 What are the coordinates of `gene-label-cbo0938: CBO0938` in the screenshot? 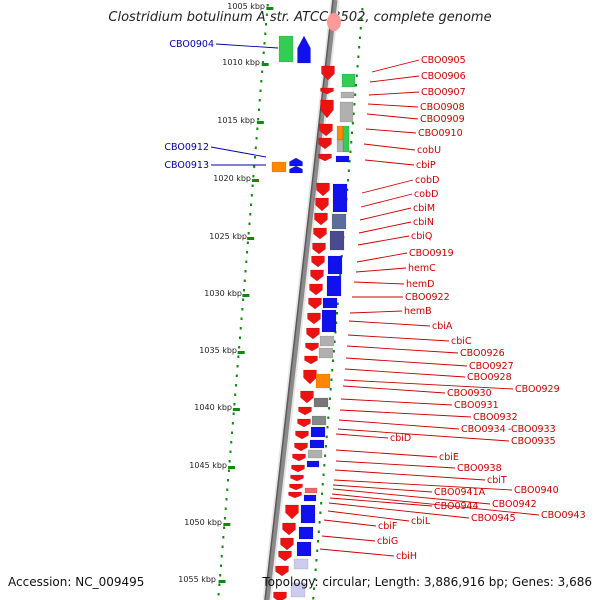 It's located at (479, 468).